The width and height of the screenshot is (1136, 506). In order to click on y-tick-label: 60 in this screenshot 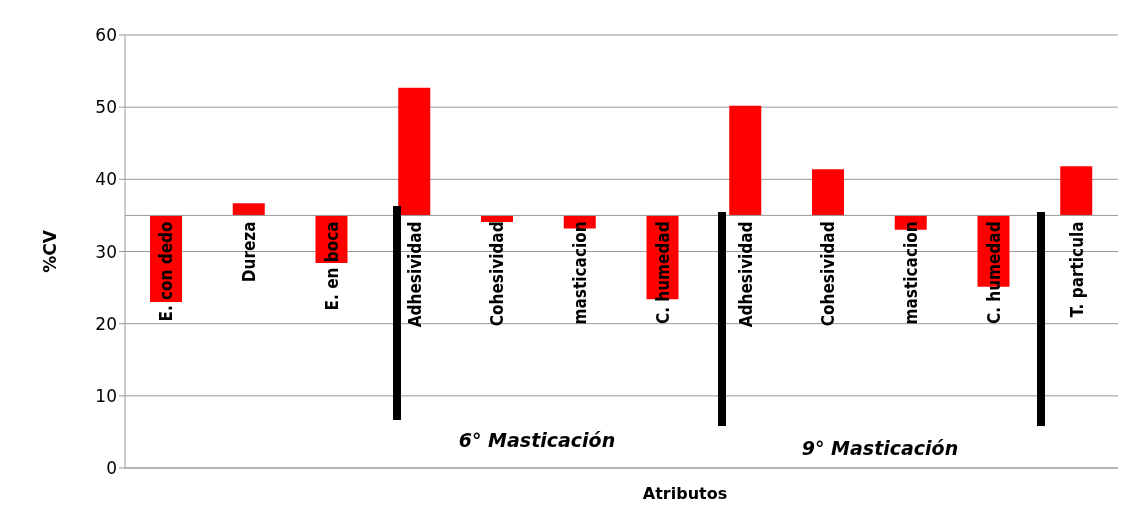, I will do `click(106, 35)`.